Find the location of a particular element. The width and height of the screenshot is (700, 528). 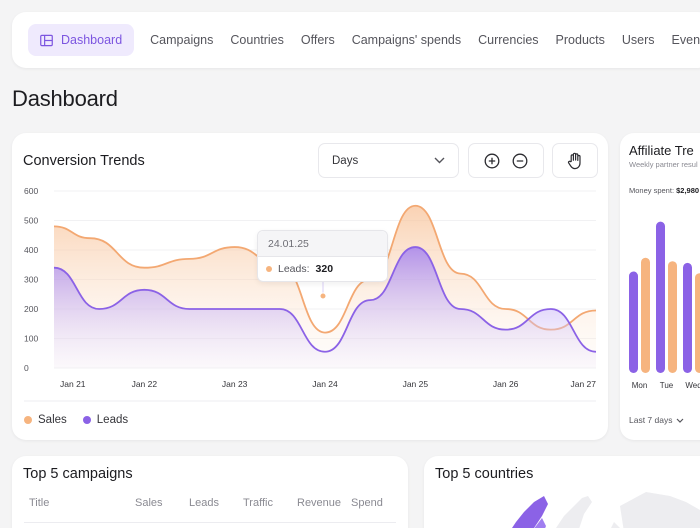

map-island is located at coordinates (615, 525).